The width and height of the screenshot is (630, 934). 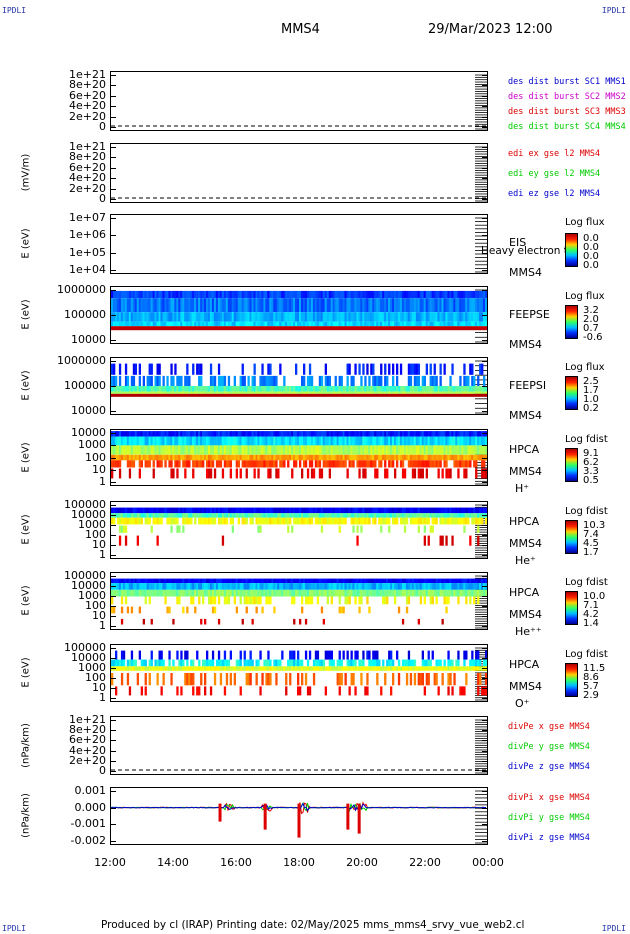 What do you see at coordinates (299, 816) in the screenshot?
I see `panel-p11` at bounding box center [299, 816].